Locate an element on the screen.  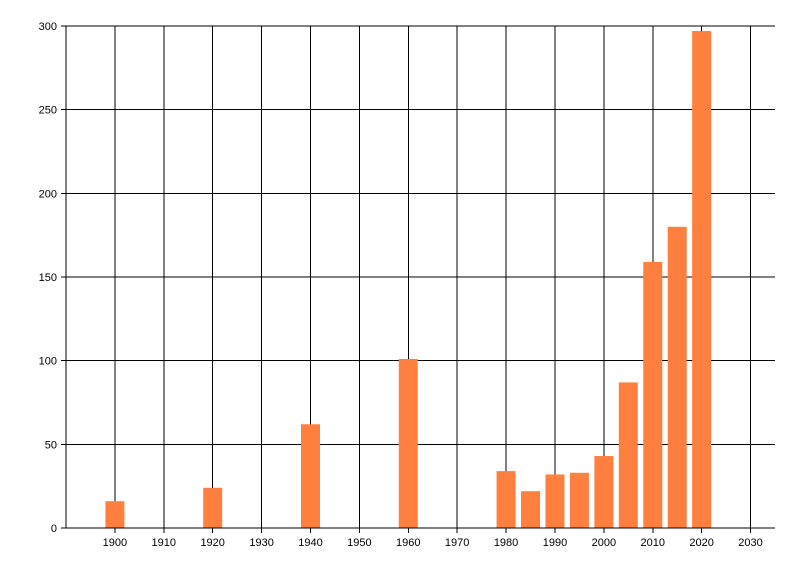
x-tick-label: 1920 is located at coordinates (212, 543).